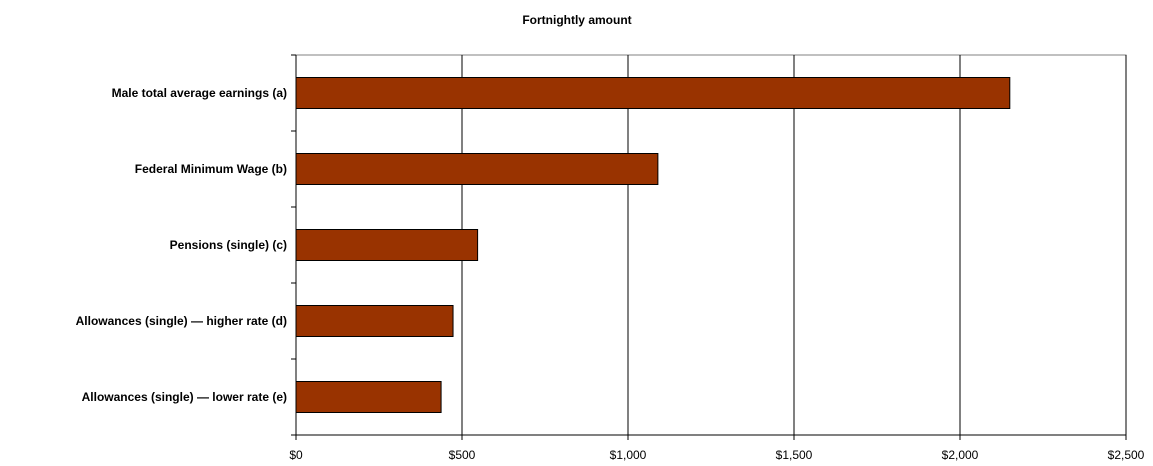 Image resolution: width=1153 pixels, height=466 pixels. I want to click on x-tick-label: $1,500, so click(794, 455).